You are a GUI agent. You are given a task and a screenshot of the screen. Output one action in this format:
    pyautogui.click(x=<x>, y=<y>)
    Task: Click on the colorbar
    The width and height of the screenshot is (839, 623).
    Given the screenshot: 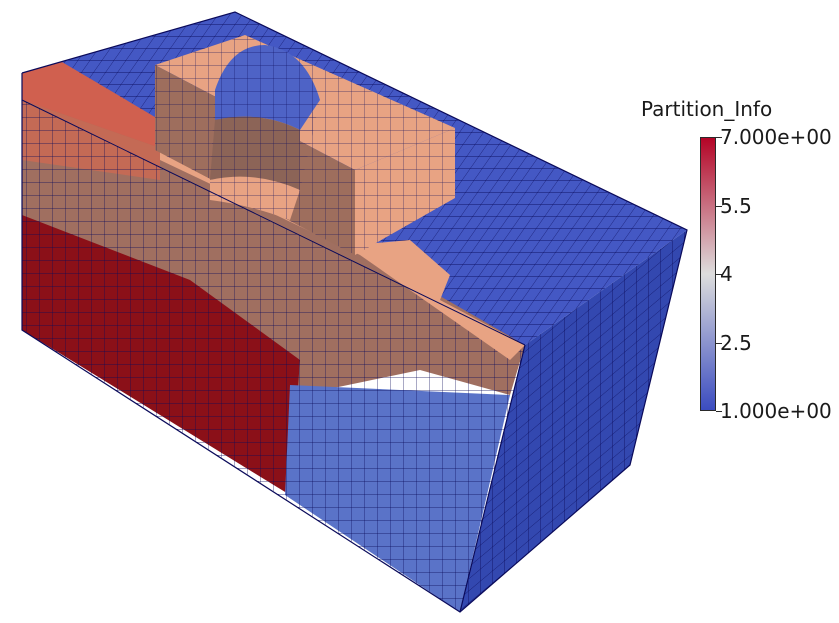 What is the action you would take?
    pyautogui.click(x=708, y=274)
    